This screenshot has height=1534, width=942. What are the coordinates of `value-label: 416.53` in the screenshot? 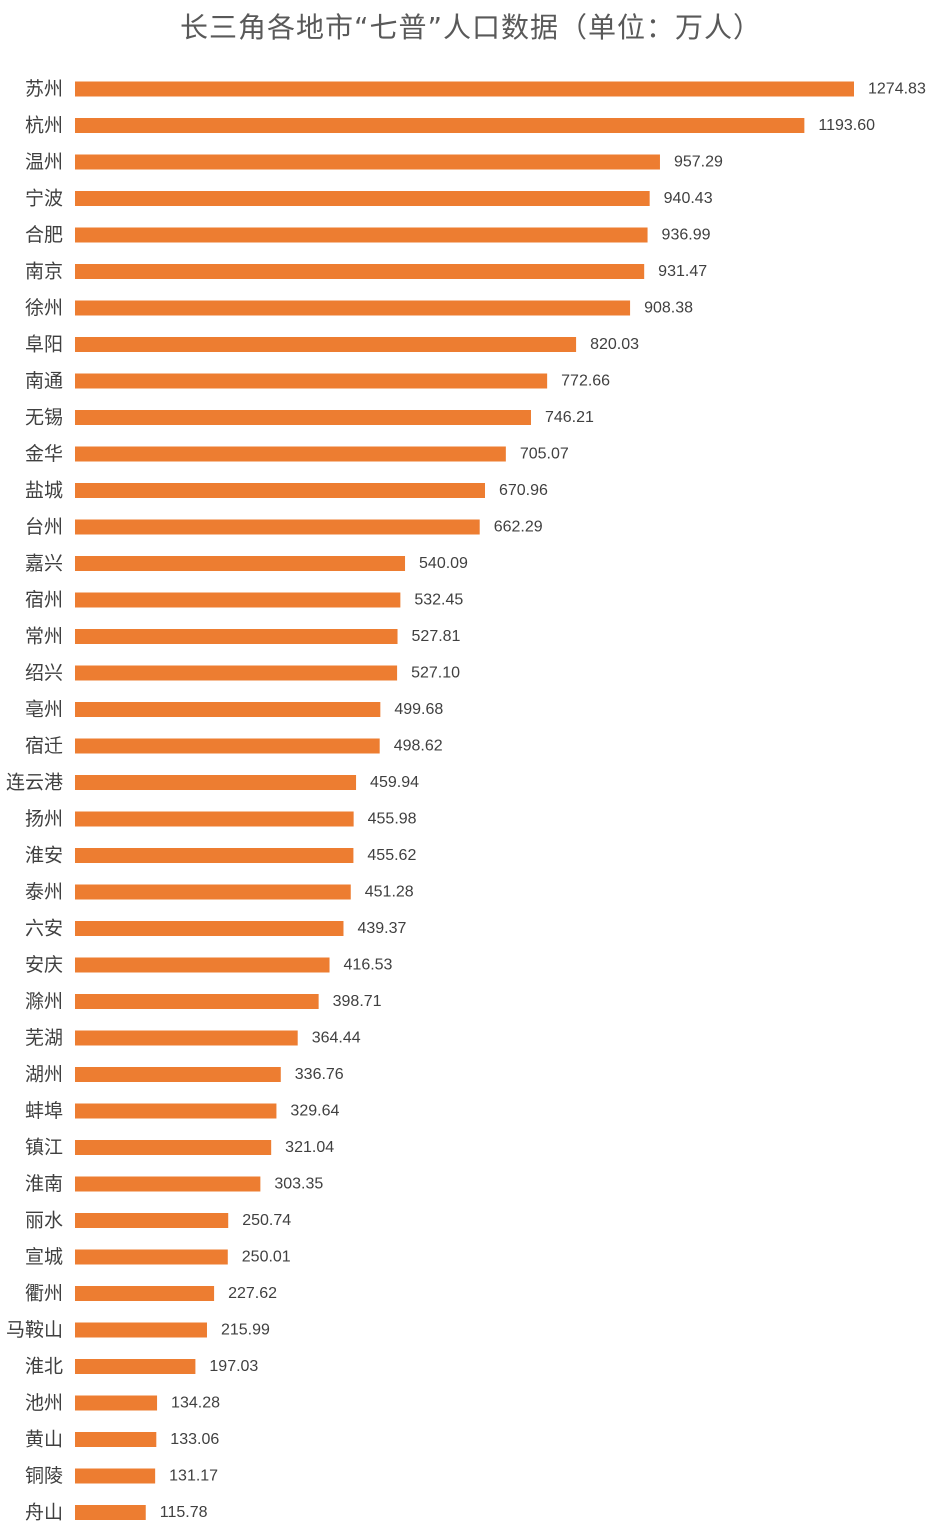 It's located at (368, 965).